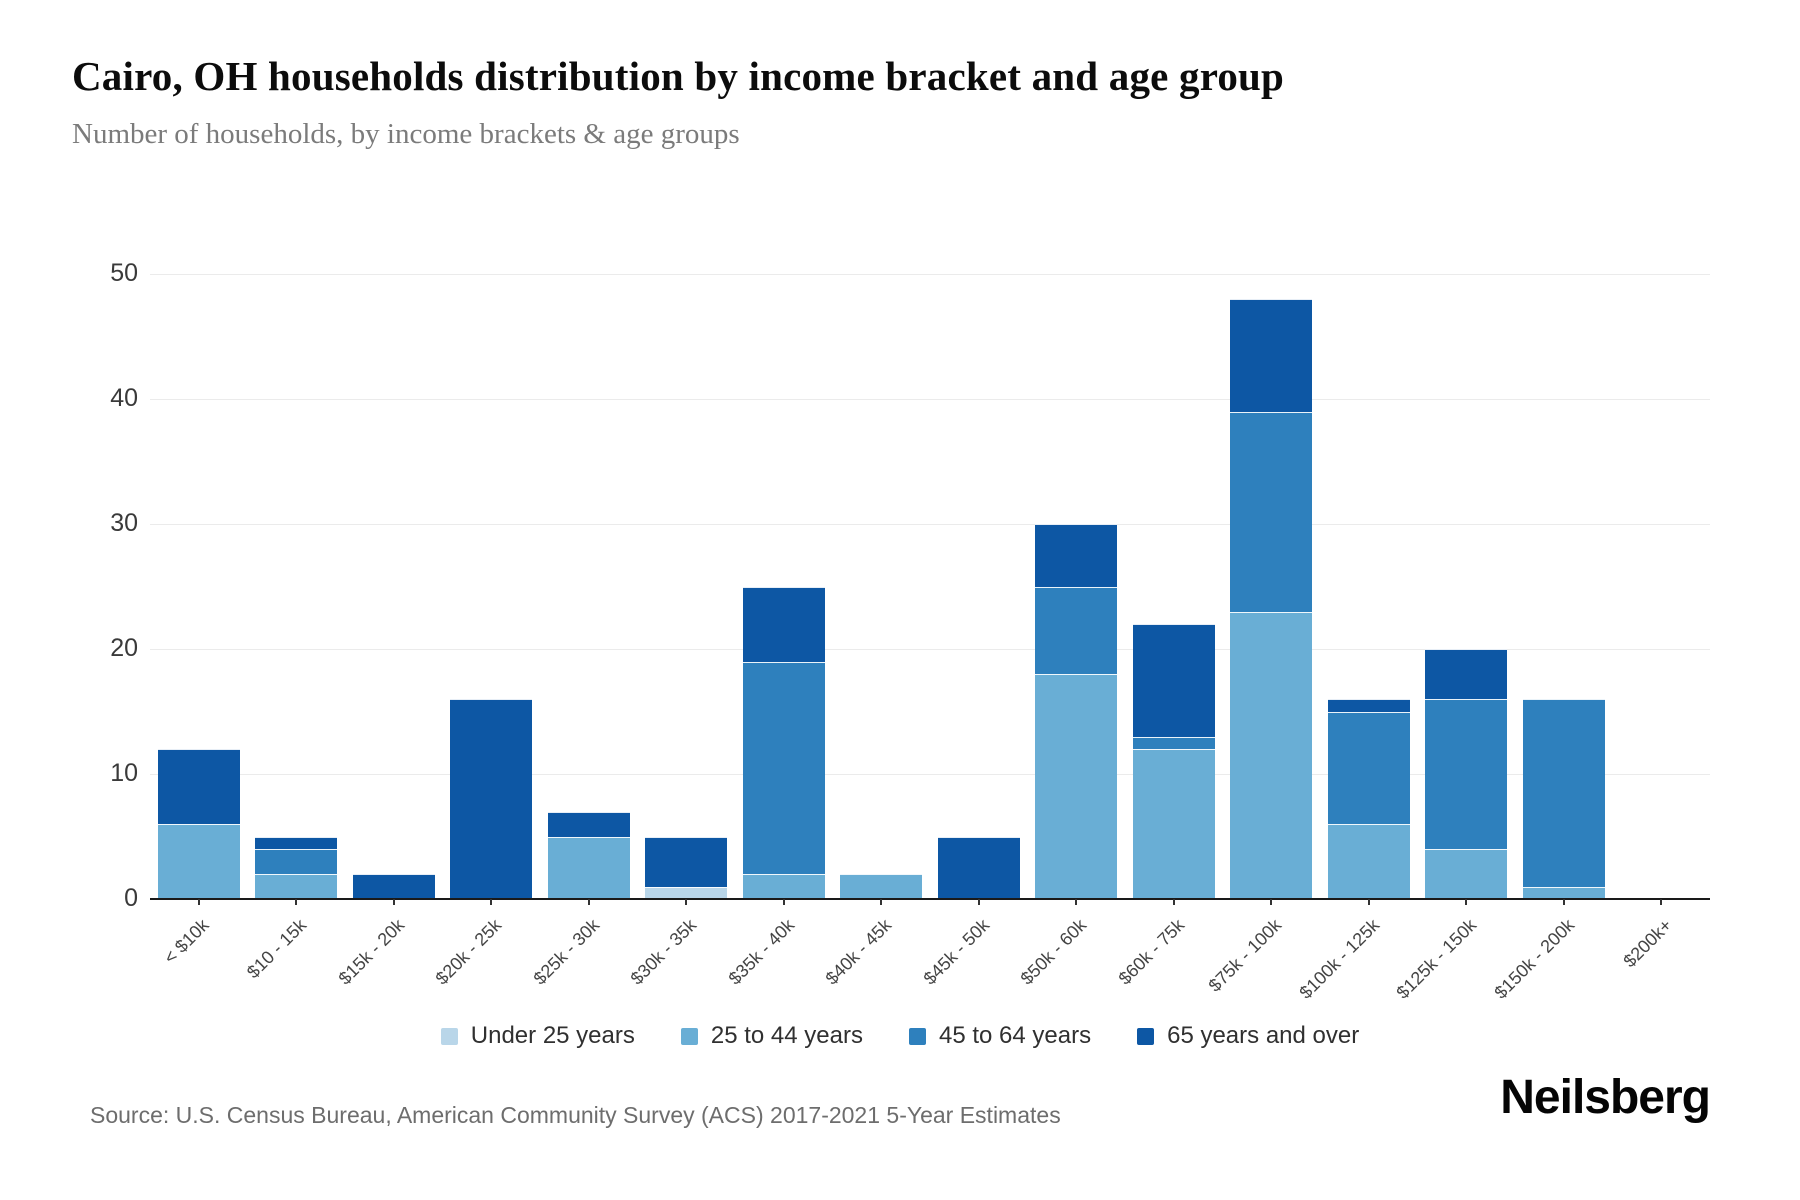 The image size is (1800, 1200). I want to click on legend-item-45-to-64-years: 45 to 64 years, so click(1000, 1036).